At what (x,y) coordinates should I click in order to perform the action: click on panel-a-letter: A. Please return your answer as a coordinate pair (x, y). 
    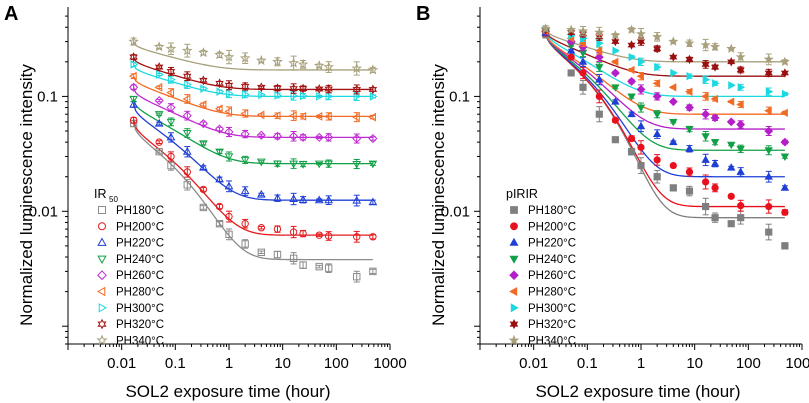
    Looking at the image, I should click on (11, 14).